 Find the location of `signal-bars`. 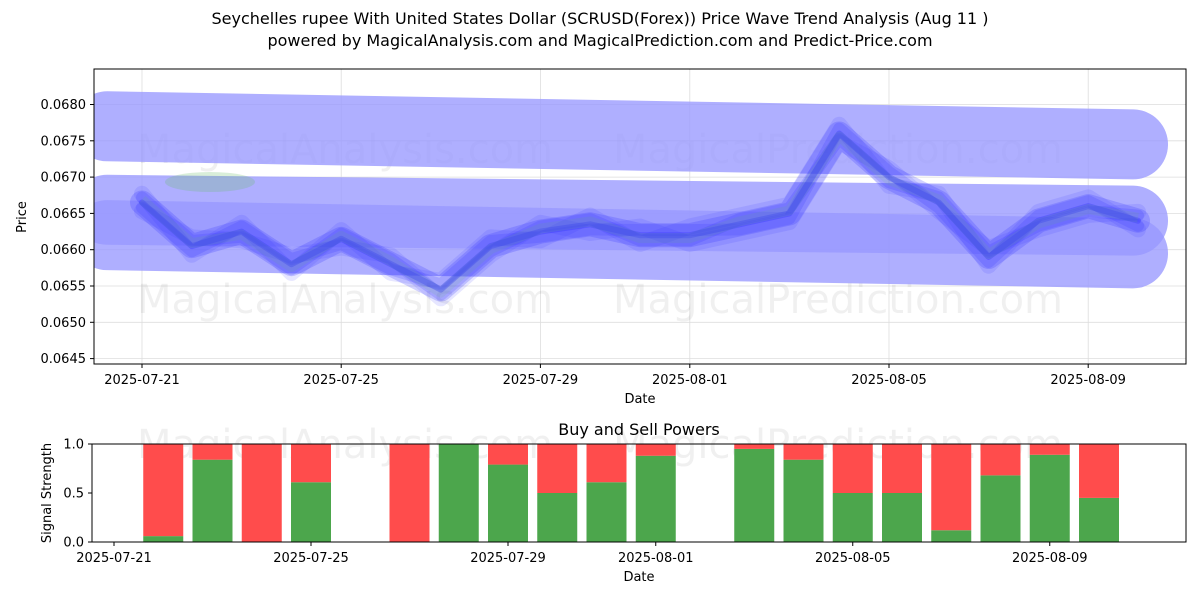

signal-bars is located at coordinates (631, 493).